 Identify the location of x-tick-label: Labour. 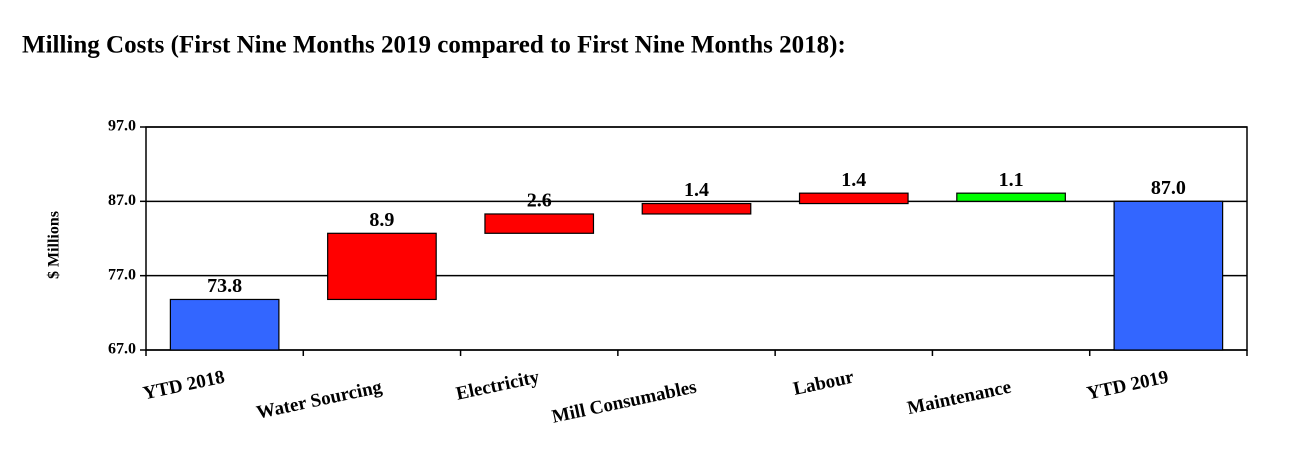
(823, 382).